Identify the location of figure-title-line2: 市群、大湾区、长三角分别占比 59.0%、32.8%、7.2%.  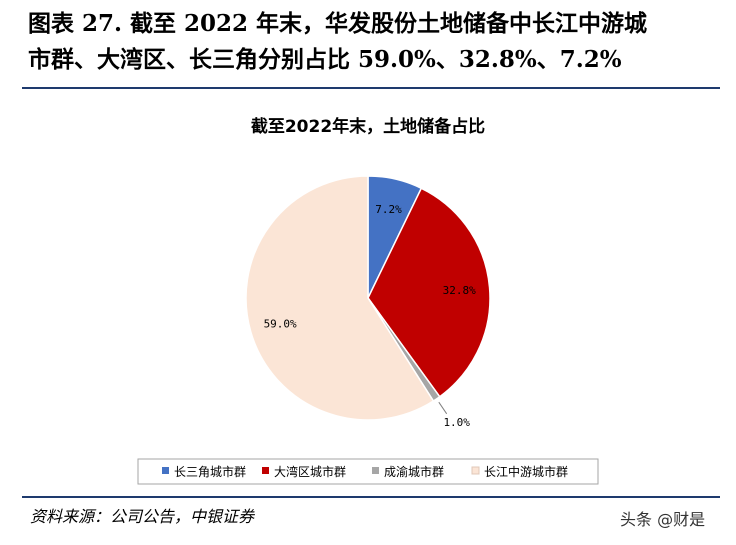
(325, 59).